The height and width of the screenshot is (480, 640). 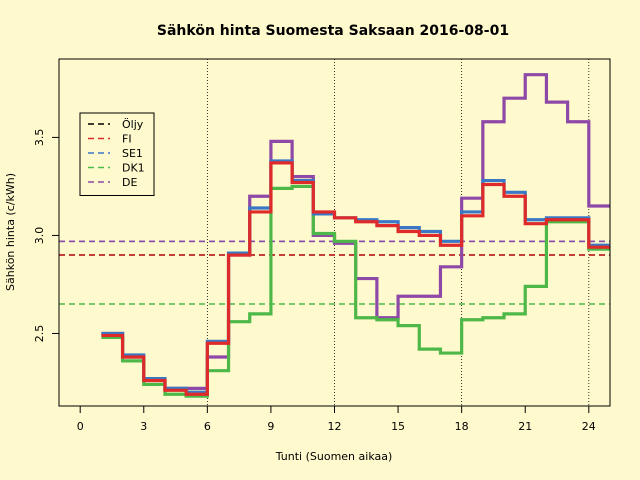 I want to click on legend-label-se1: SE1, so click(x=132, y=153).